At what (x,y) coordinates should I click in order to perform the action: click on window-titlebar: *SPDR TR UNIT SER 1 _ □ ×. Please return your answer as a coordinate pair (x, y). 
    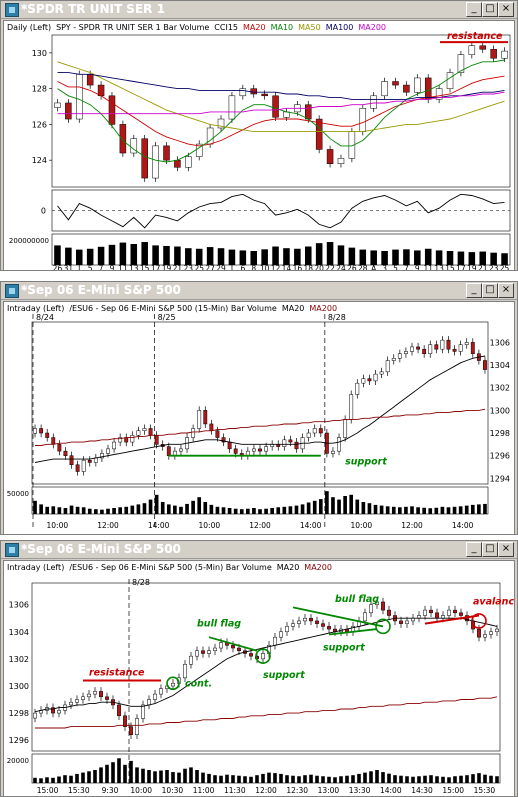
    Looking at the image, I should click on (259, 10).